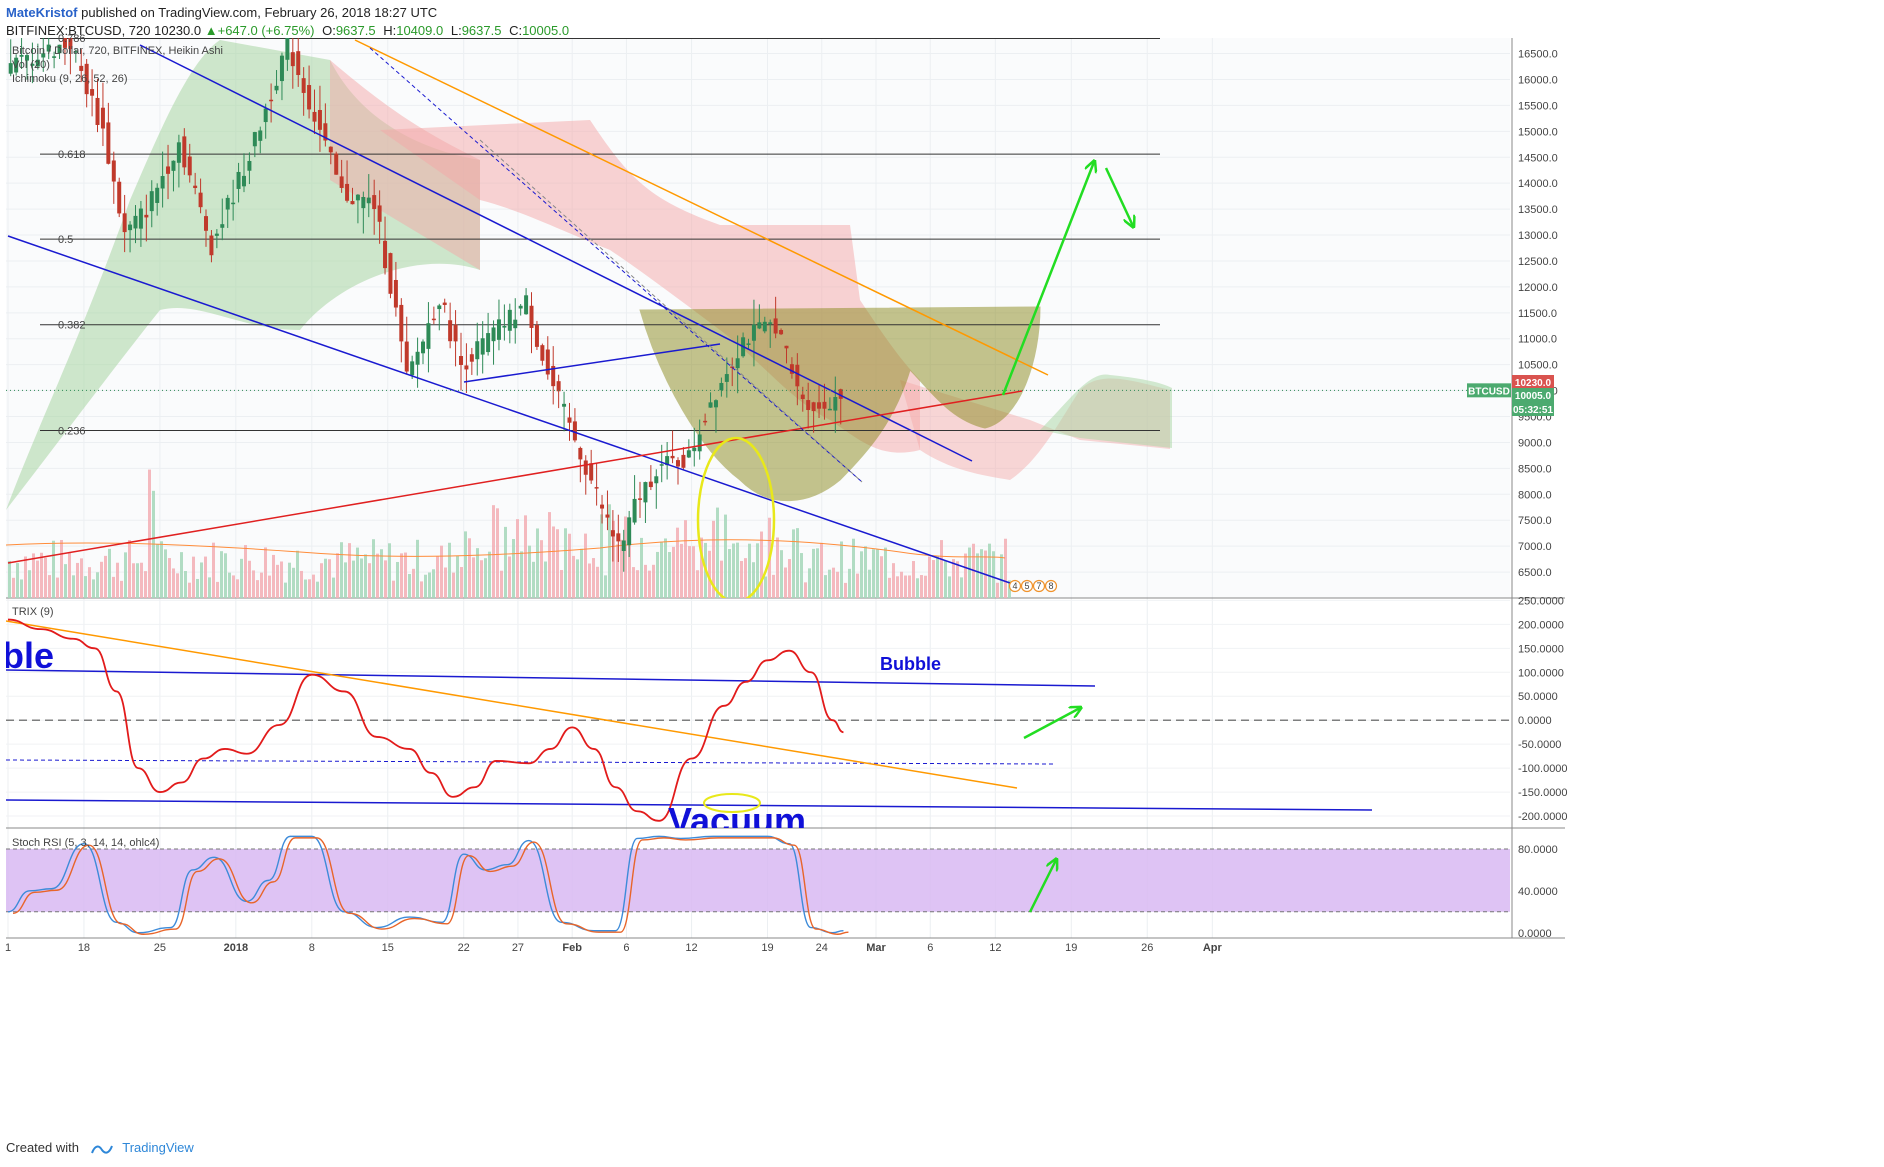  I want to click on tradingview-link: TradingView, so click(158, 1147).